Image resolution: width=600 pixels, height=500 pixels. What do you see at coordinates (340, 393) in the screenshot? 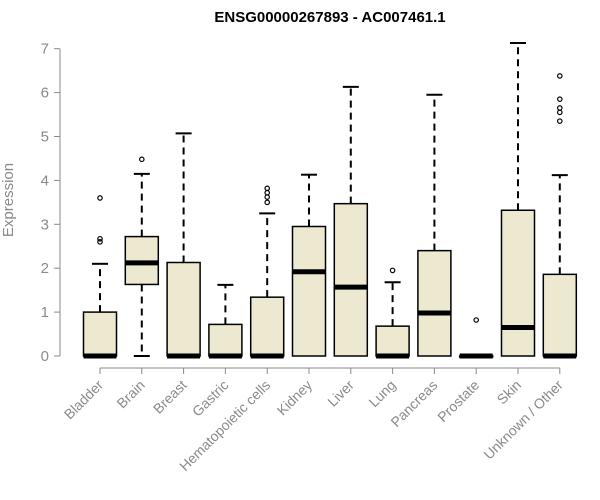
I see `x-tick-label: Liver` at bounding box center [340, 393].